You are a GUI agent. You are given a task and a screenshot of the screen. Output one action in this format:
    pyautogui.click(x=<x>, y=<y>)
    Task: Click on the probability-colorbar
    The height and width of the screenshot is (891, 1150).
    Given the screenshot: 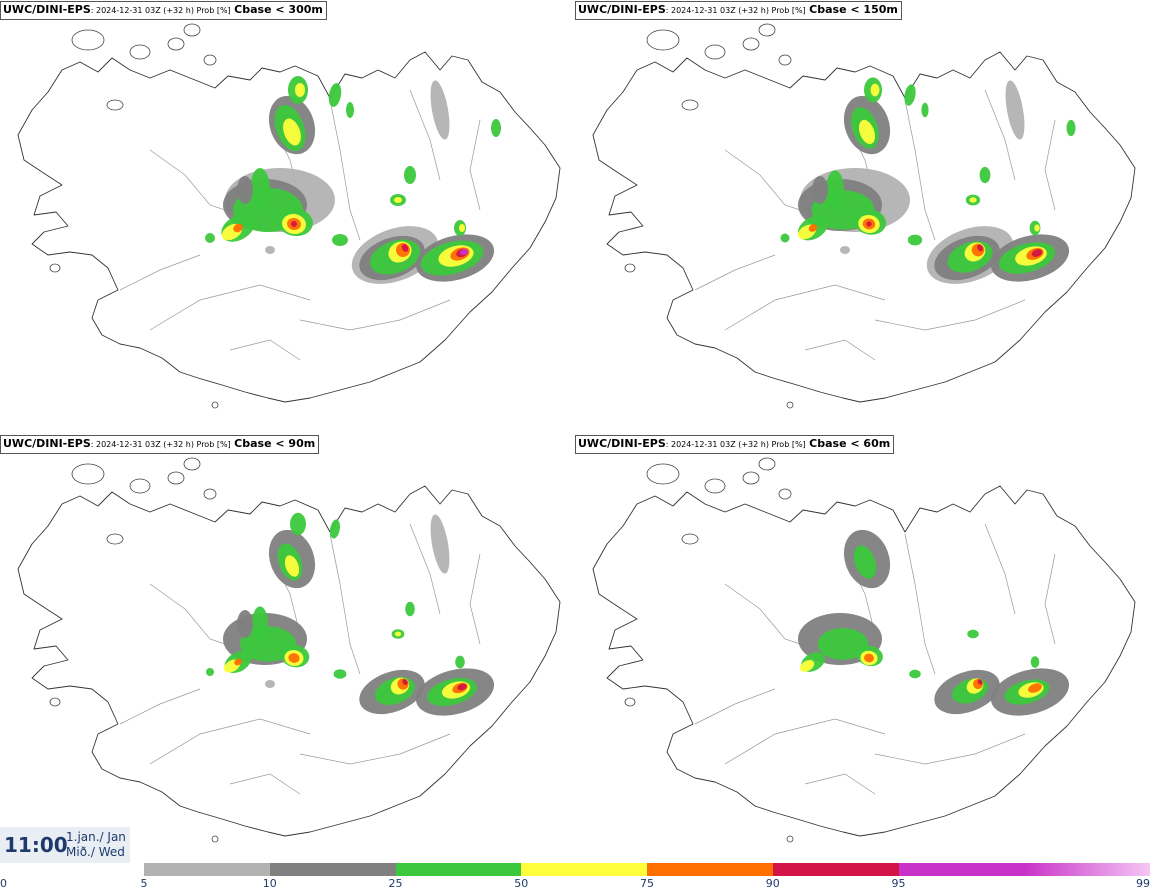 What is the action you would take?
    pyautogui.click(x=647, y=869)
    